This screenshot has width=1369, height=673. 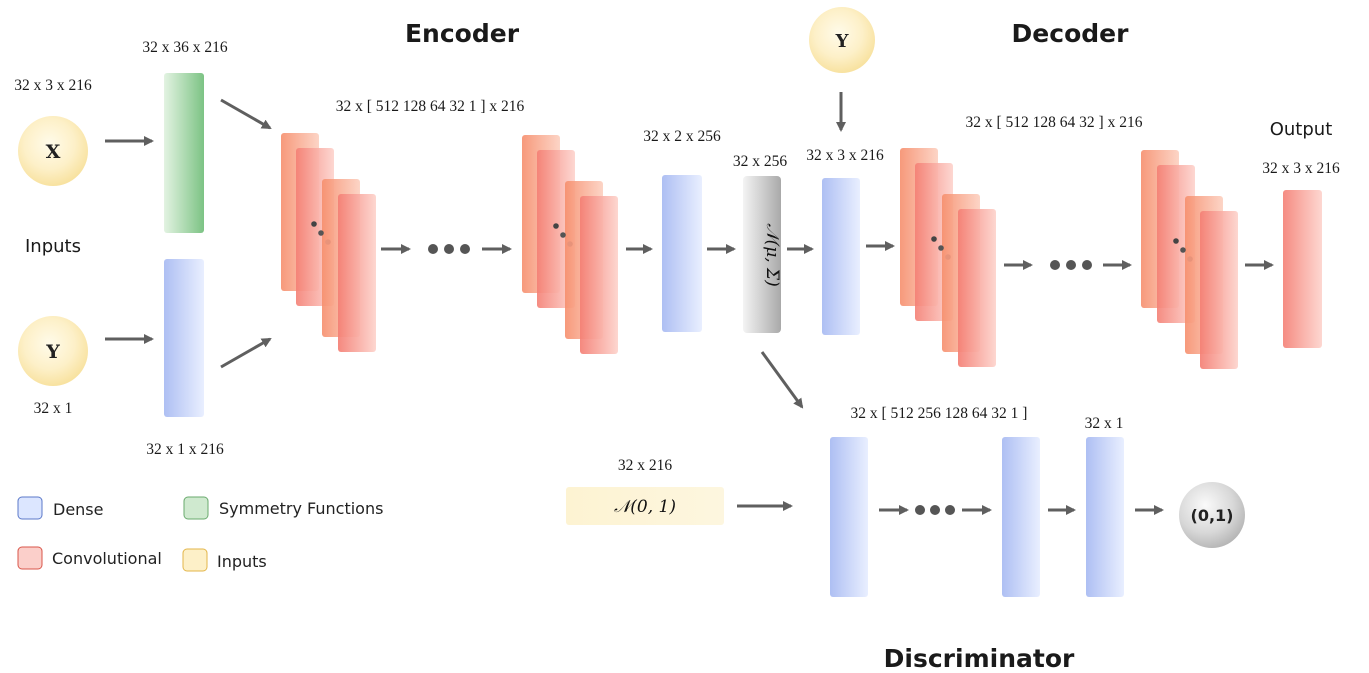 I want to click on x-input-label: X, so click(x=53, y=152).